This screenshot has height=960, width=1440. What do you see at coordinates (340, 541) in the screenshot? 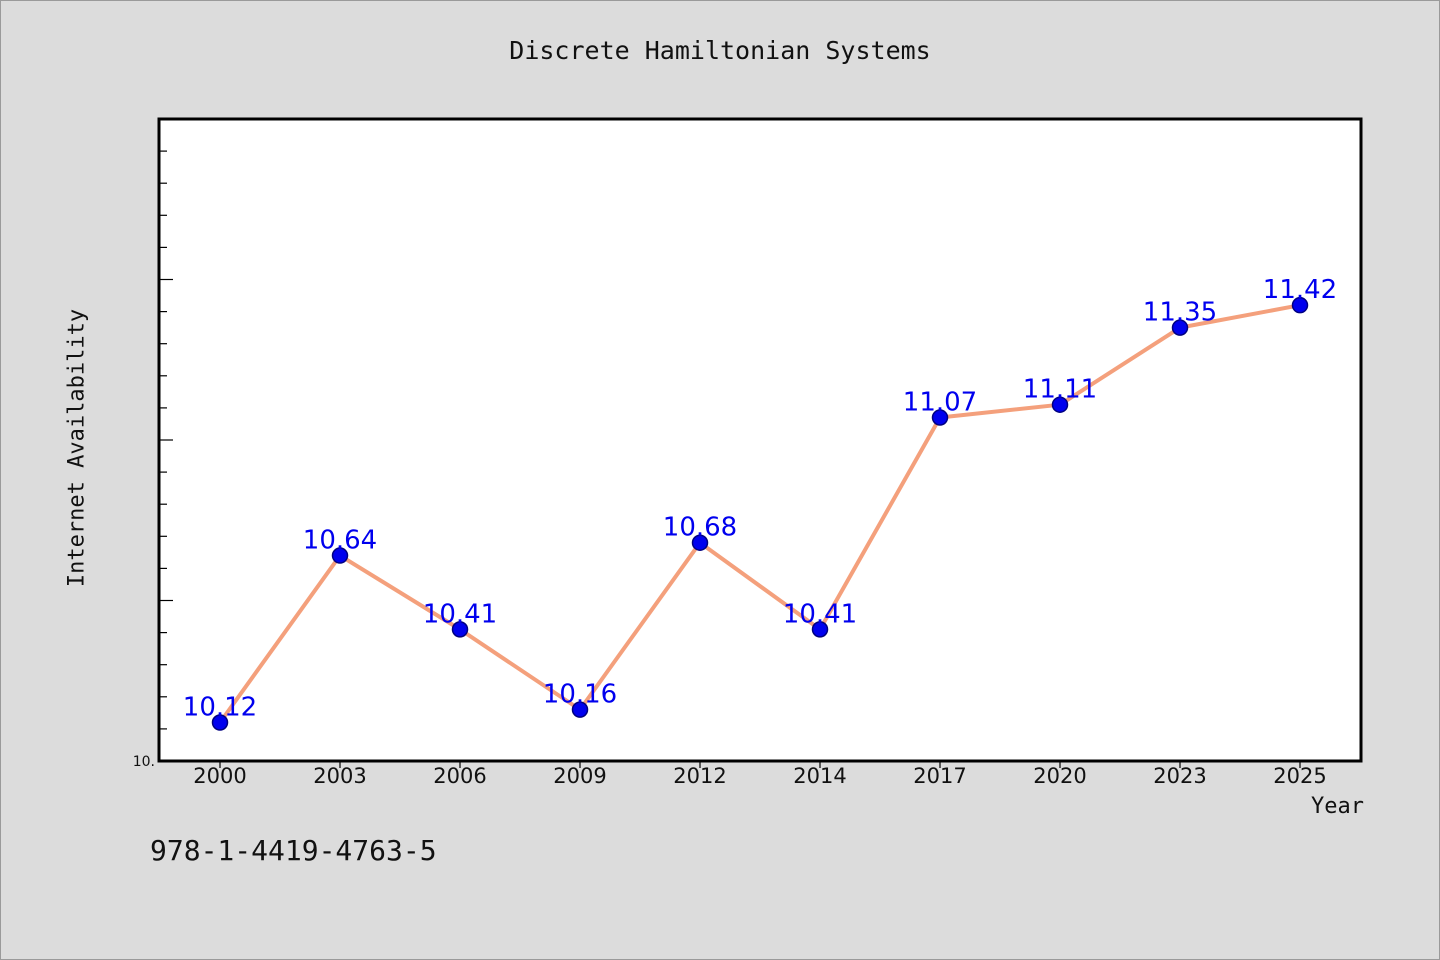
I see `data-label: 10.64` at bounding box center [340, 541].